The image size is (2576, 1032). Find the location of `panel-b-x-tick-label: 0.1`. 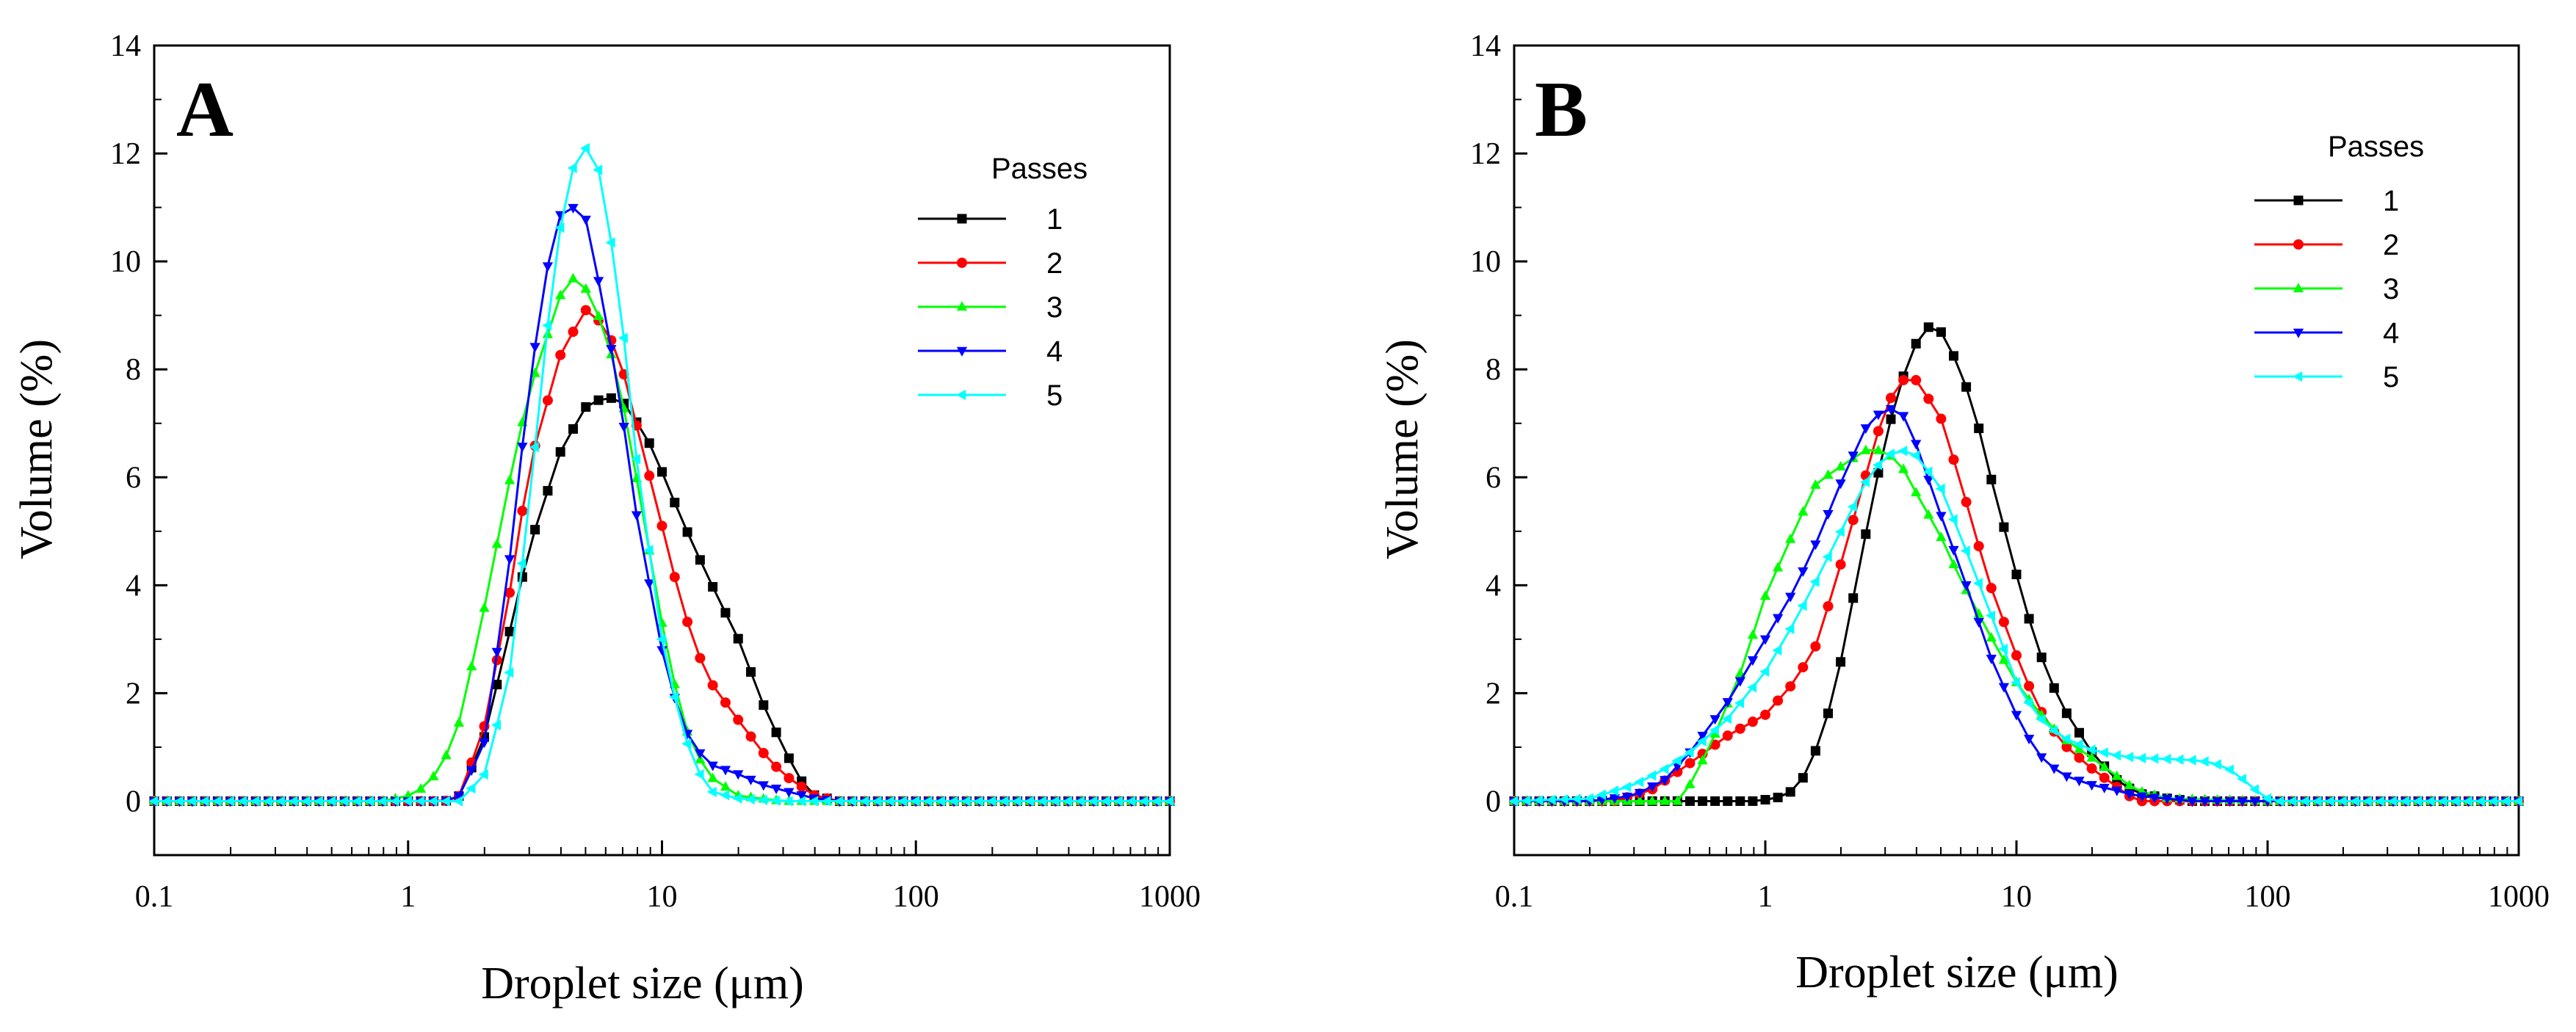

panel-b-x-tick-label: 0.1 is located at coordinates (1514, 897).